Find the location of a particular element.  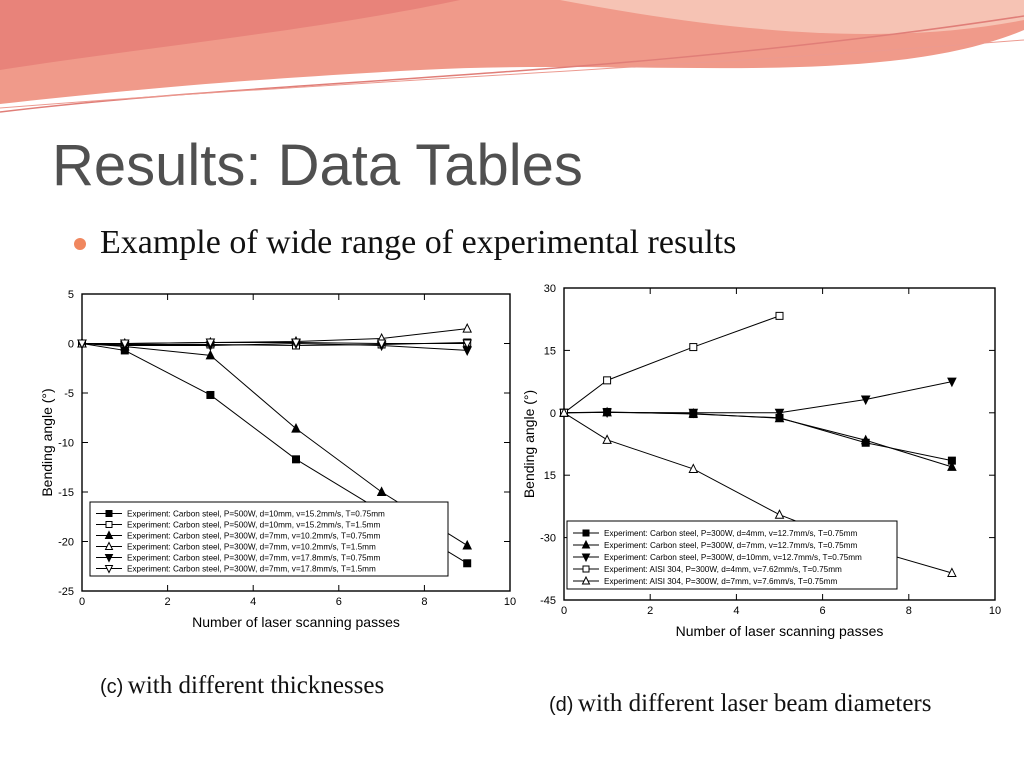

caption-right: (d) with different laser beam diameters is located at coordinates (740, 704).